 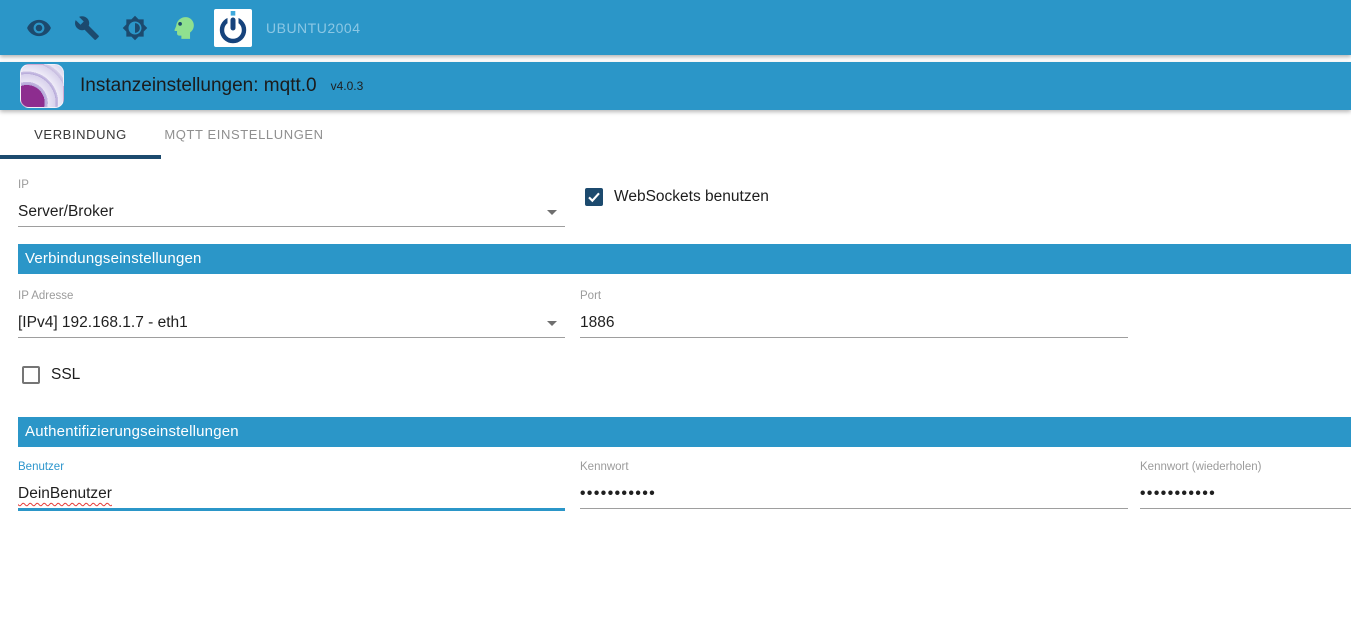 What do you see at coordinates (80, 157) in the screenshot?
I see `active-tab-indicator` at bounding box center [80, 157].